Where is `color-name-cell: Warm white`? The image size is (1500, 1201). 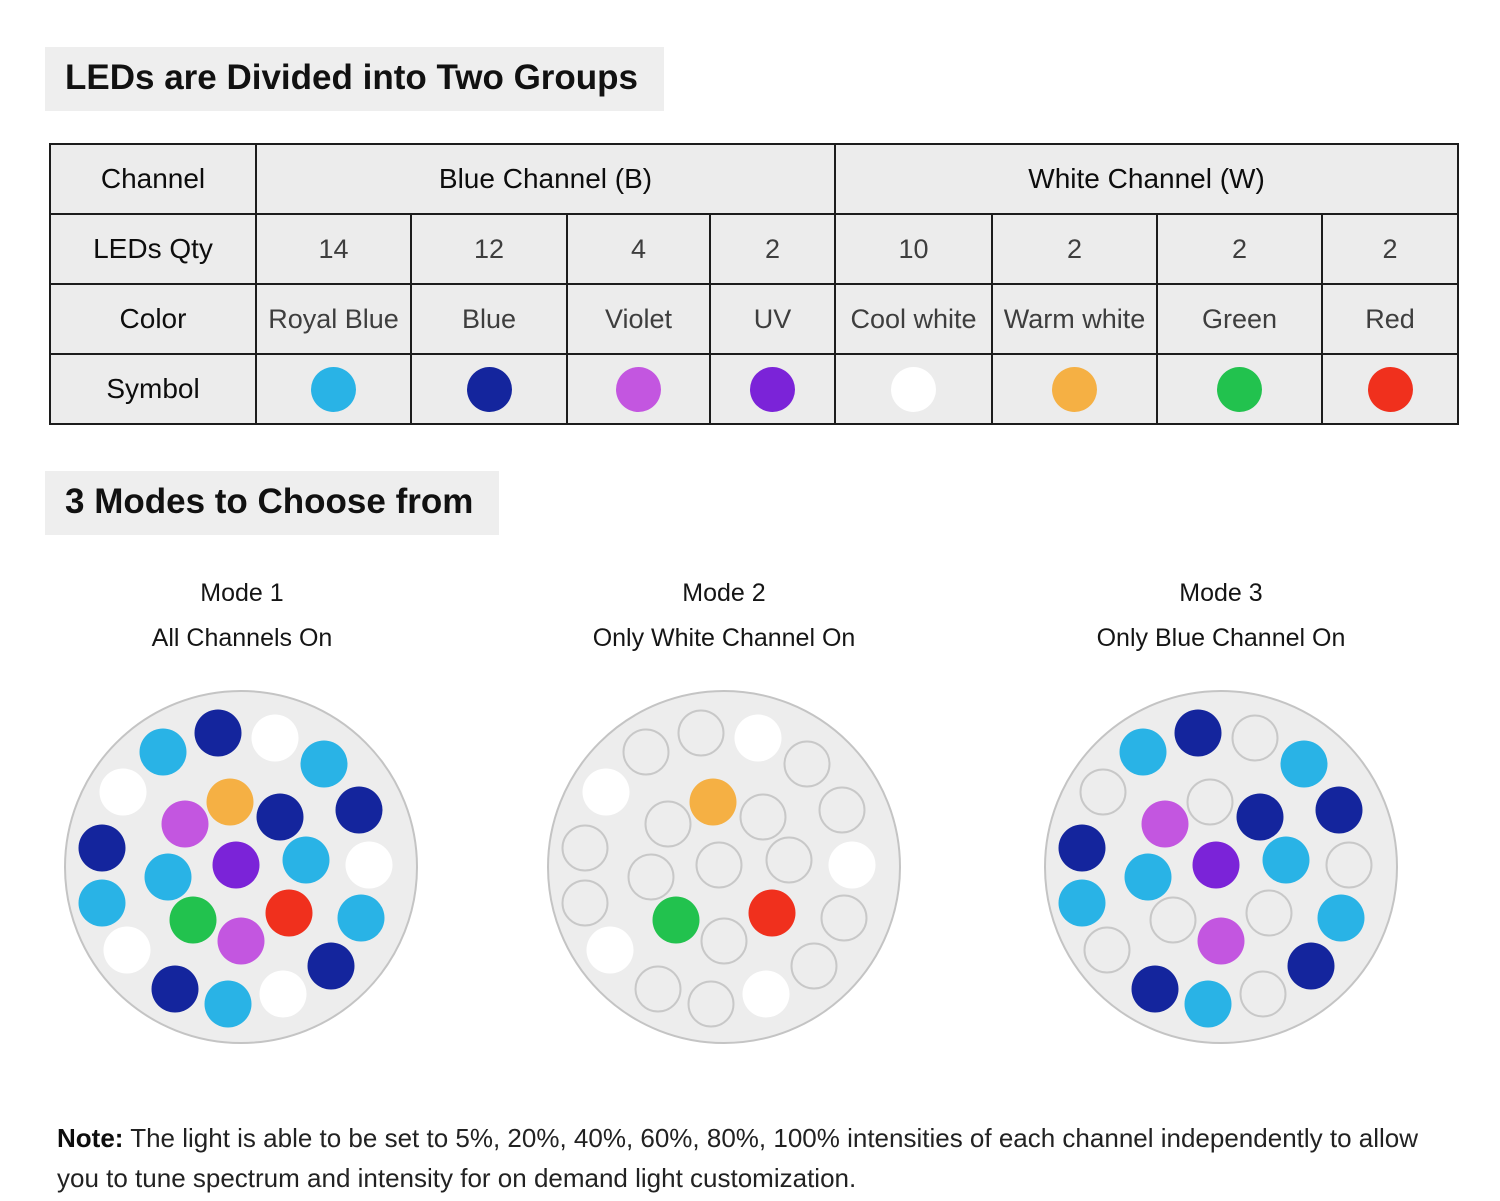 color-name-cell: Warm white is located at coordinates (1075, 319).